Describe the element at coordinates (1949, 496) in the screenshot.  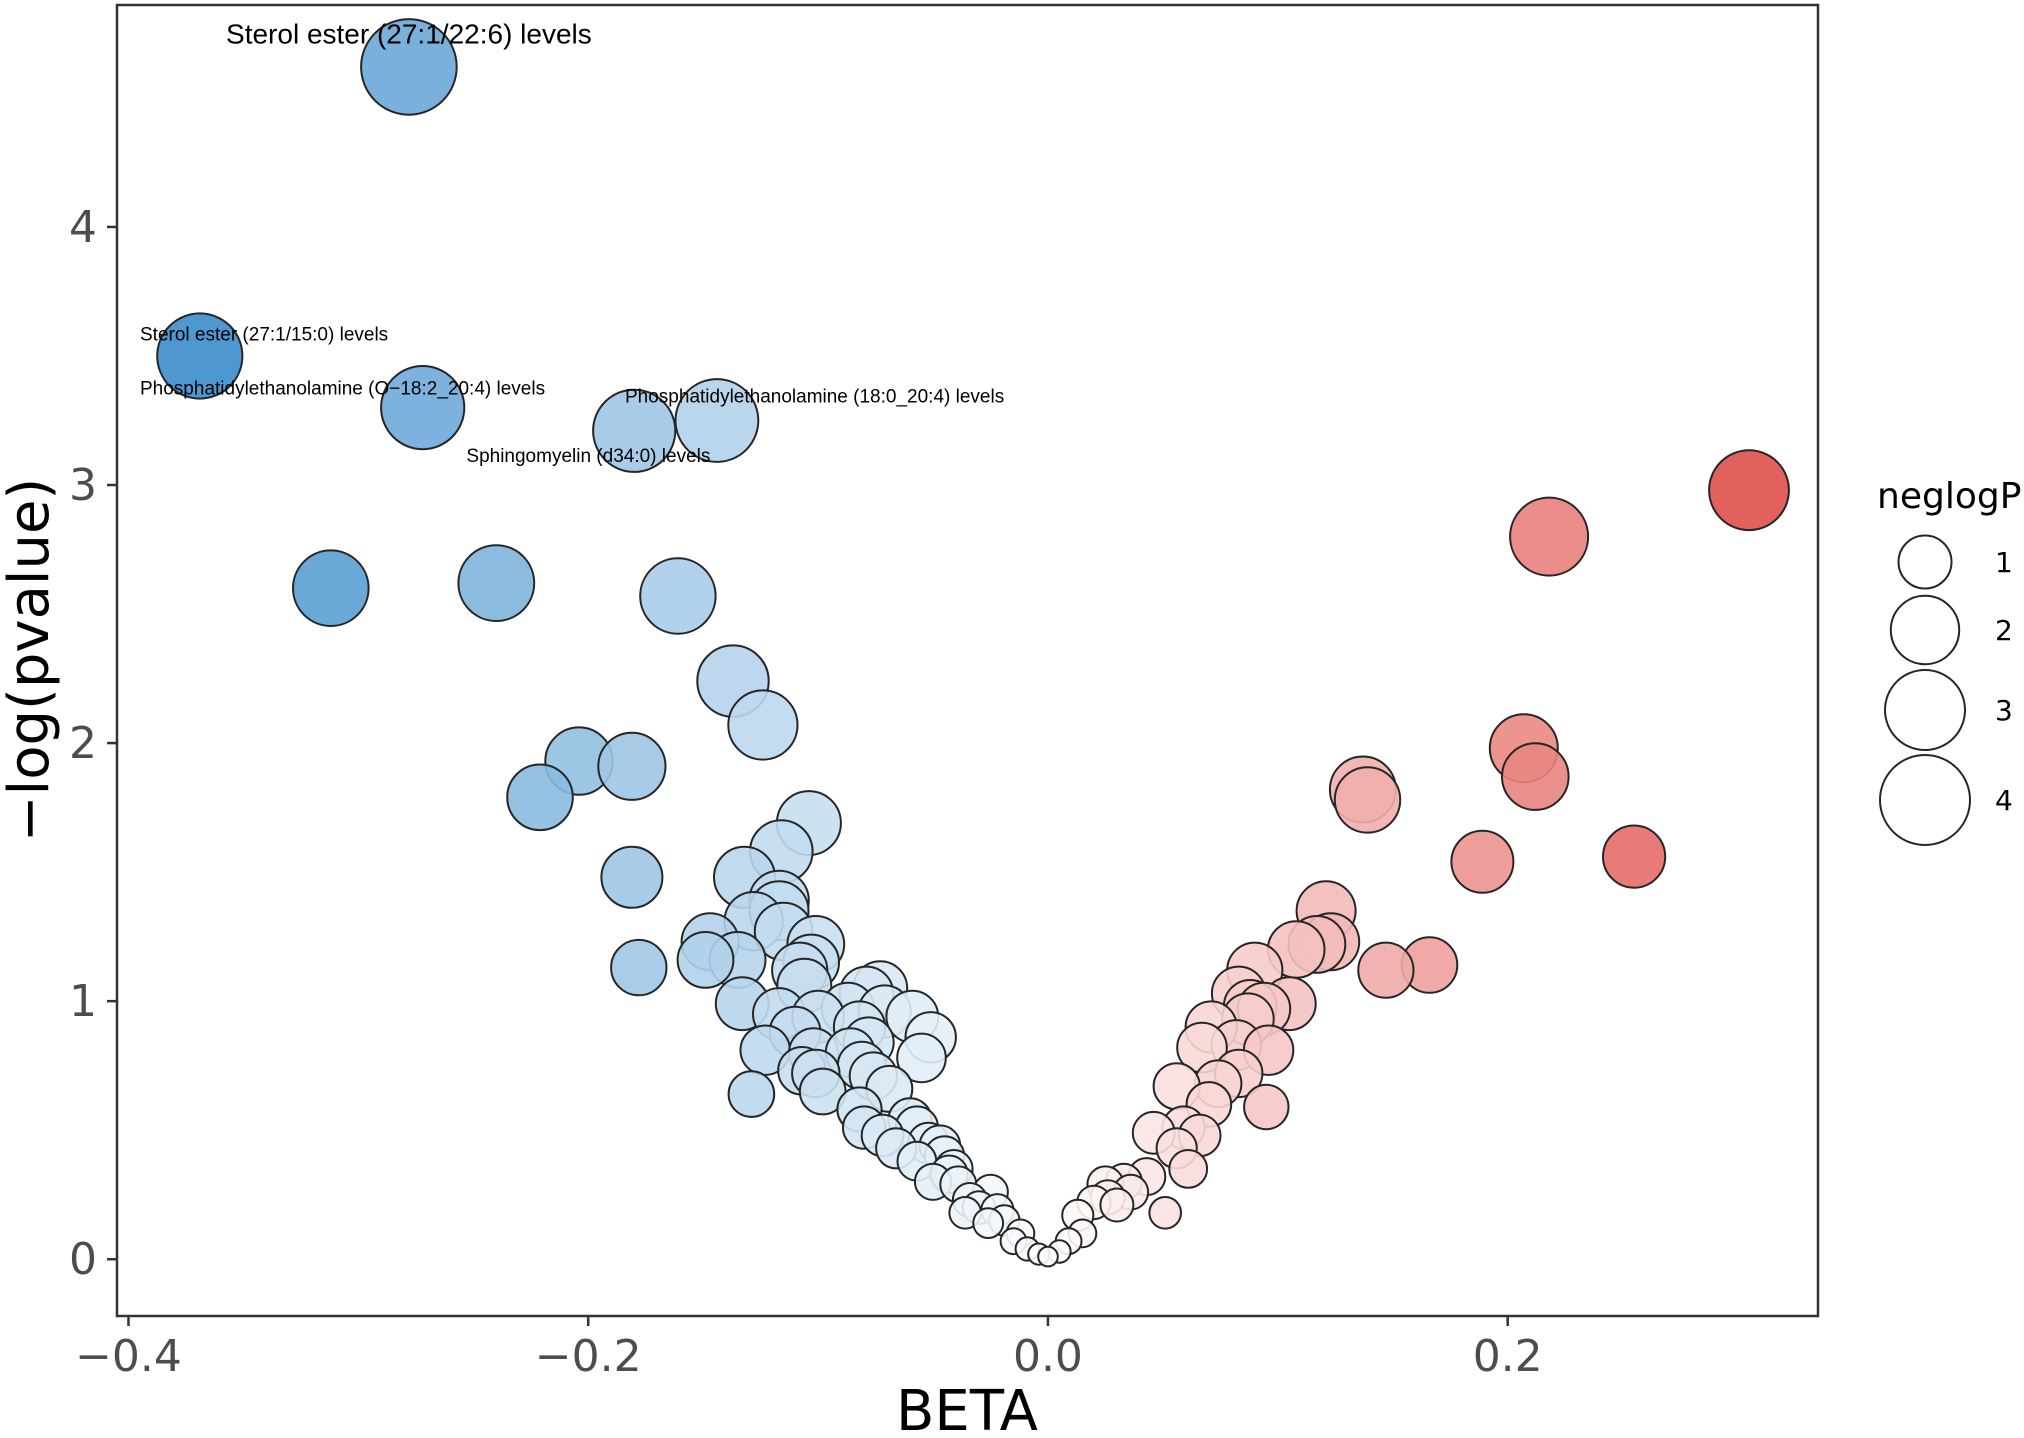
I see `legend-title: neglogP` at that location.